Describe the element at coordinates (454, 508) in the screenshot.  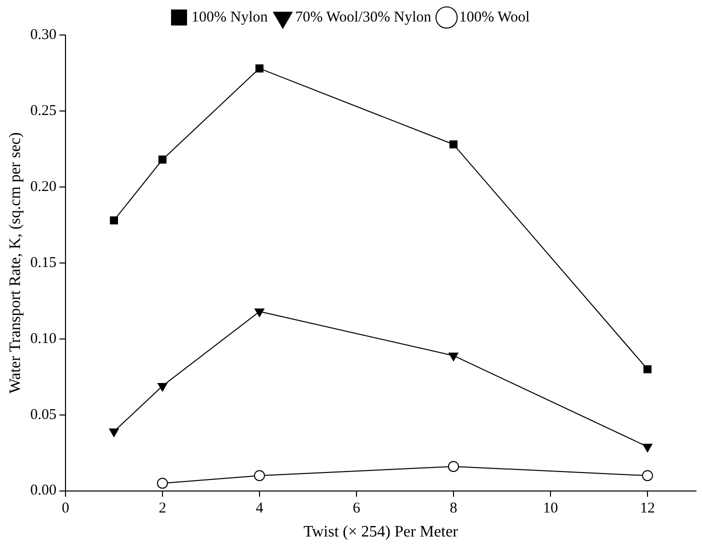
I see `x-tick-label: 8` at that location.